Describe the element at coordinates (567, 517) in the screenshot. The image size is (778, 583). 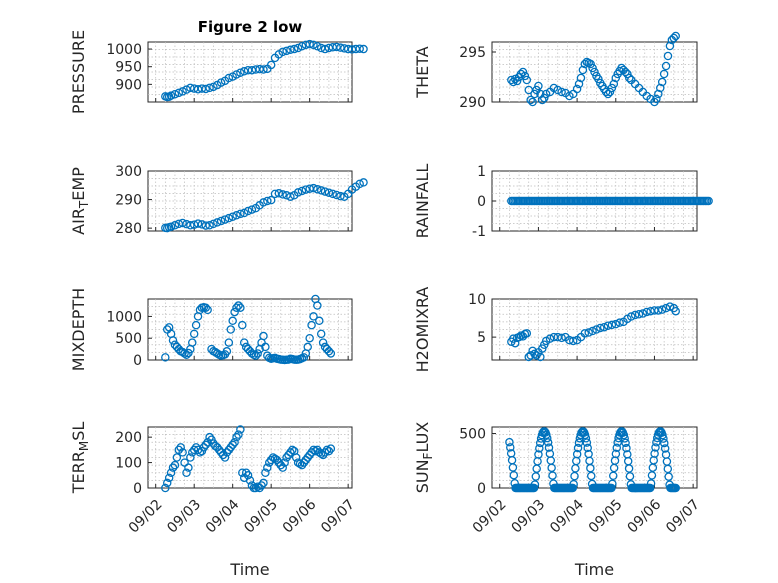
I see `x-tick-label: 09/04` at that location.